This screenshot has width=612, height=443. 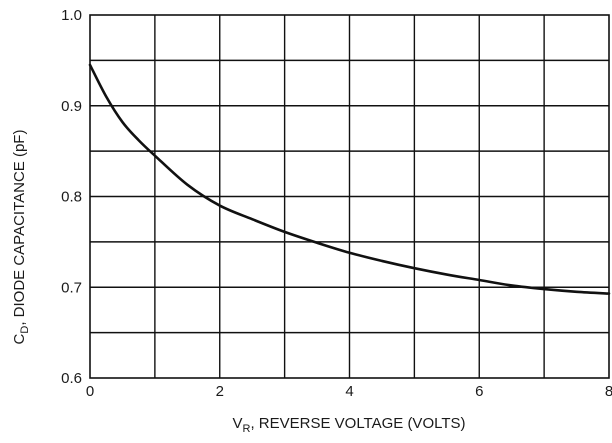 I want to click on x-tick-label: 4, so click(x=349, y=391).